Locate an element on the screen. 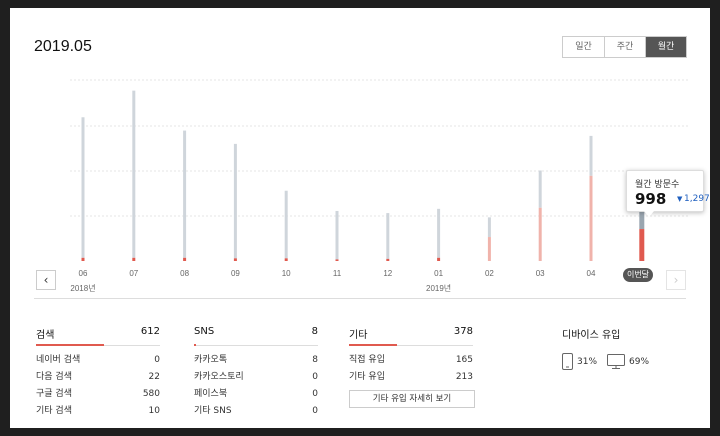 This screenshot has height=436, width=720. pc-percent: 69% is located at coordinates (639, 361).